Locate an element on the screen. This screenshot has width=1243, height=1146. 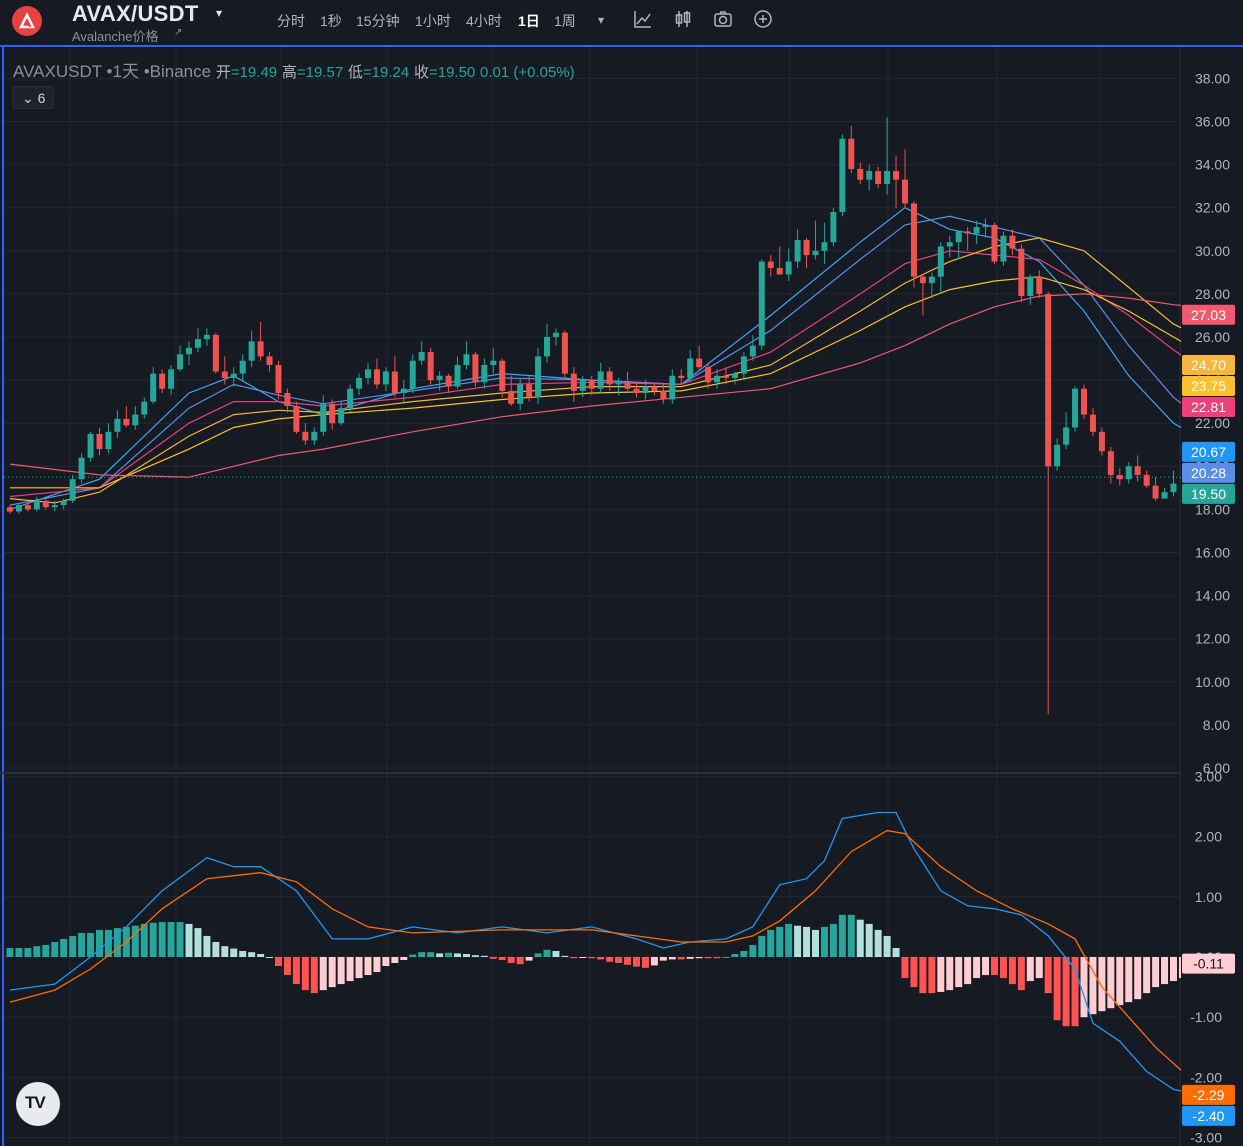
price-tag: 22.81 is located at coordinates (1208, 407).